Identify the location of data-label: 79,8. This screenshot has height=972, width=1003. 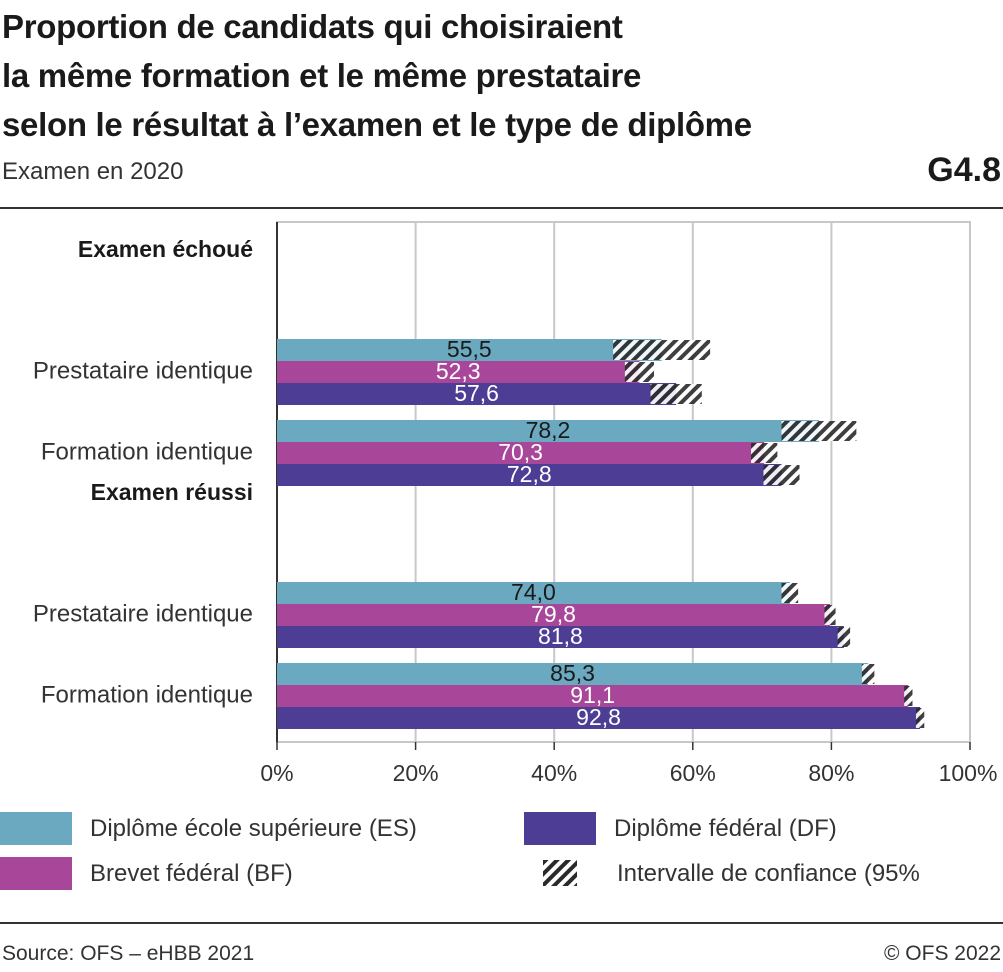
(553, 614).